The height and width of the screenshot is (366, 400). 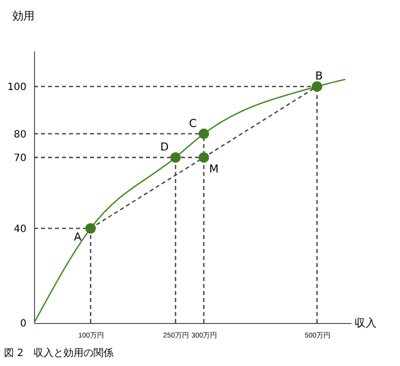 What do you see at coordinates (214, 169) in the screenshot?
I see `annotation: M` at bounding box center [214, 169].